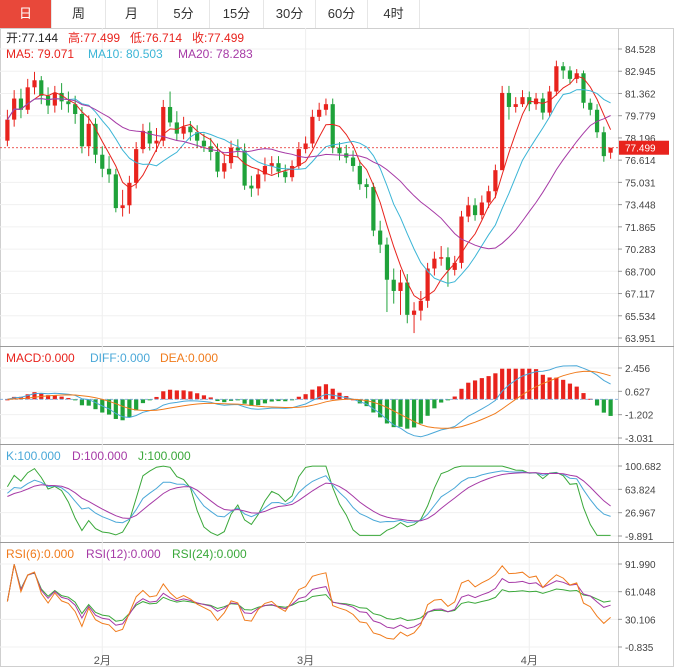 The height and width of the screenshot is (667, 674). I want to click on y-tick-label: 63.824, so click(640, 490).